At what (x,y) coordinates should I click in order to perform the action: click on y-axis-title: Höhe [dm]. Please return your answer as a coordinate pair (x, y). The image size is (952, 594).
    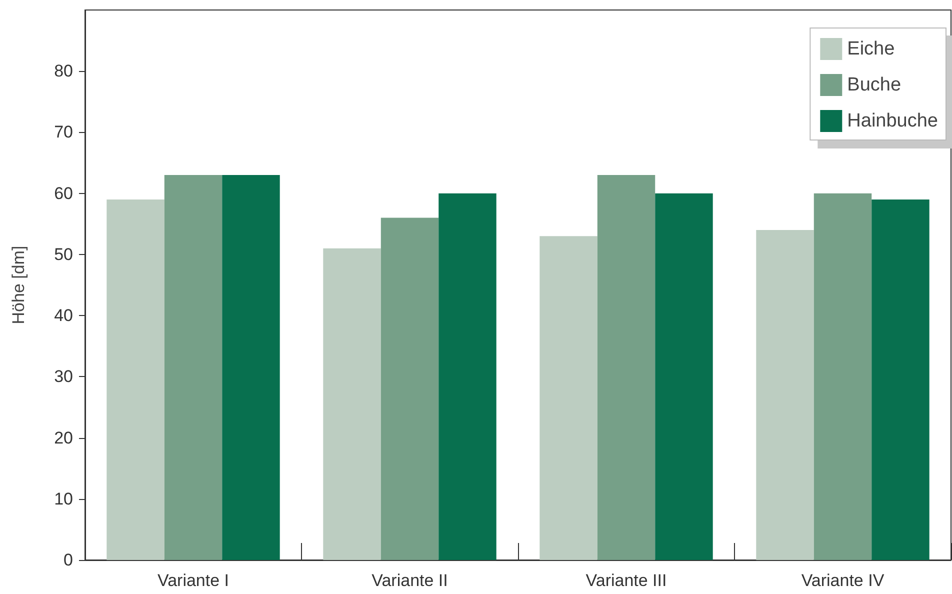
    Looking at the image, I should click on (18, 285).